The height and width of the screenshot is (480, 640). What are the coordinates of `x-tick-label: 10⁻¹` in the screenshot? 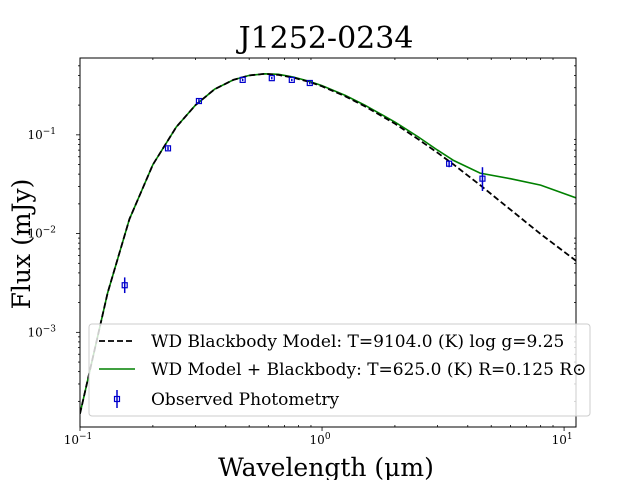 It's located at (78, 439).